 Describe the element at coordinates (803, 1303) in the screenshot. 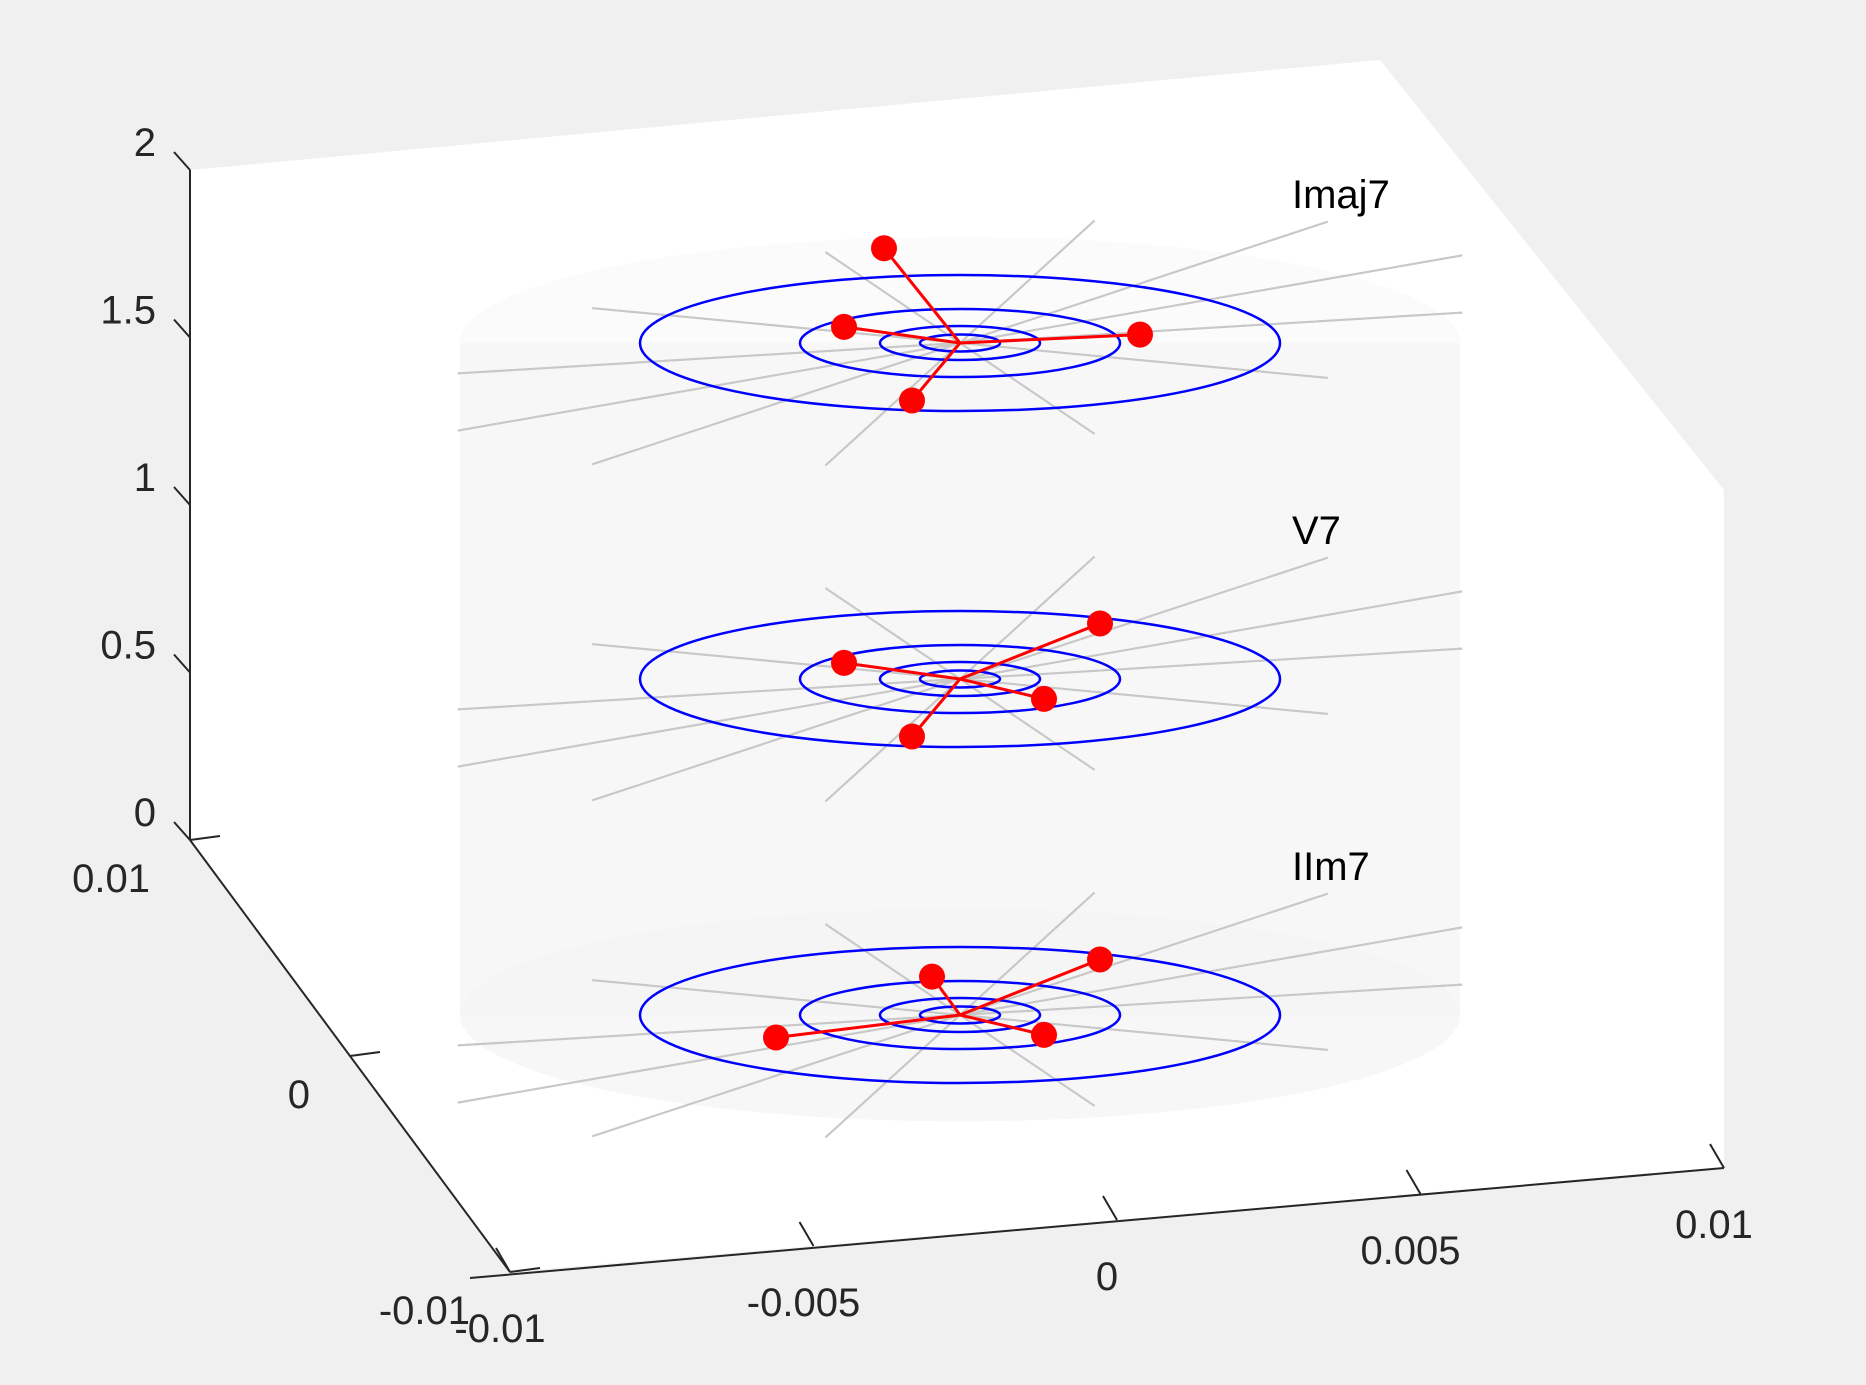

I see `x-tick-label: -0.005` at that location.